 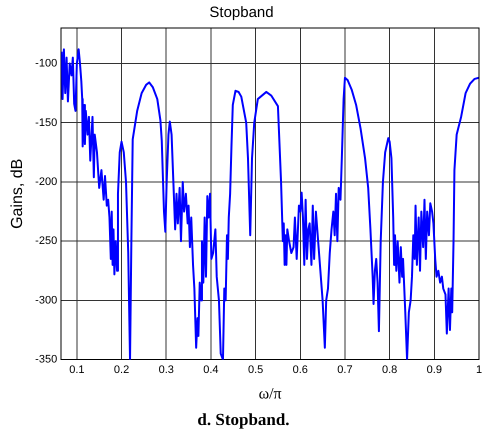 What do you see at coordinates (345, 370) in the screenshot?
I see `x-tick-label: 0.7` at bounding box center [345, 370].